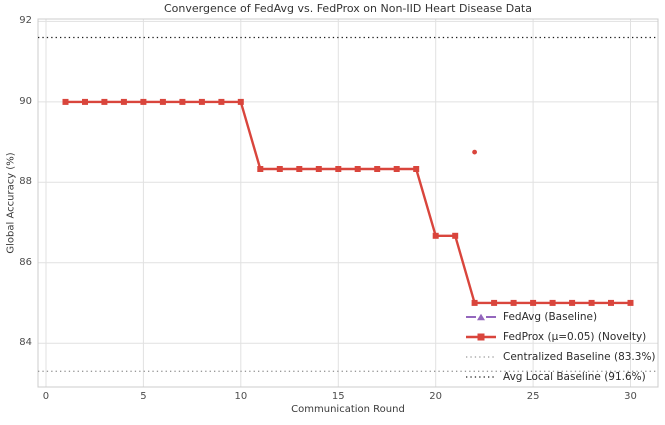 Image resolution: width=665 pixels, height=425 pixels. I want to click on x-tick-label: 20, so click(436, 396).